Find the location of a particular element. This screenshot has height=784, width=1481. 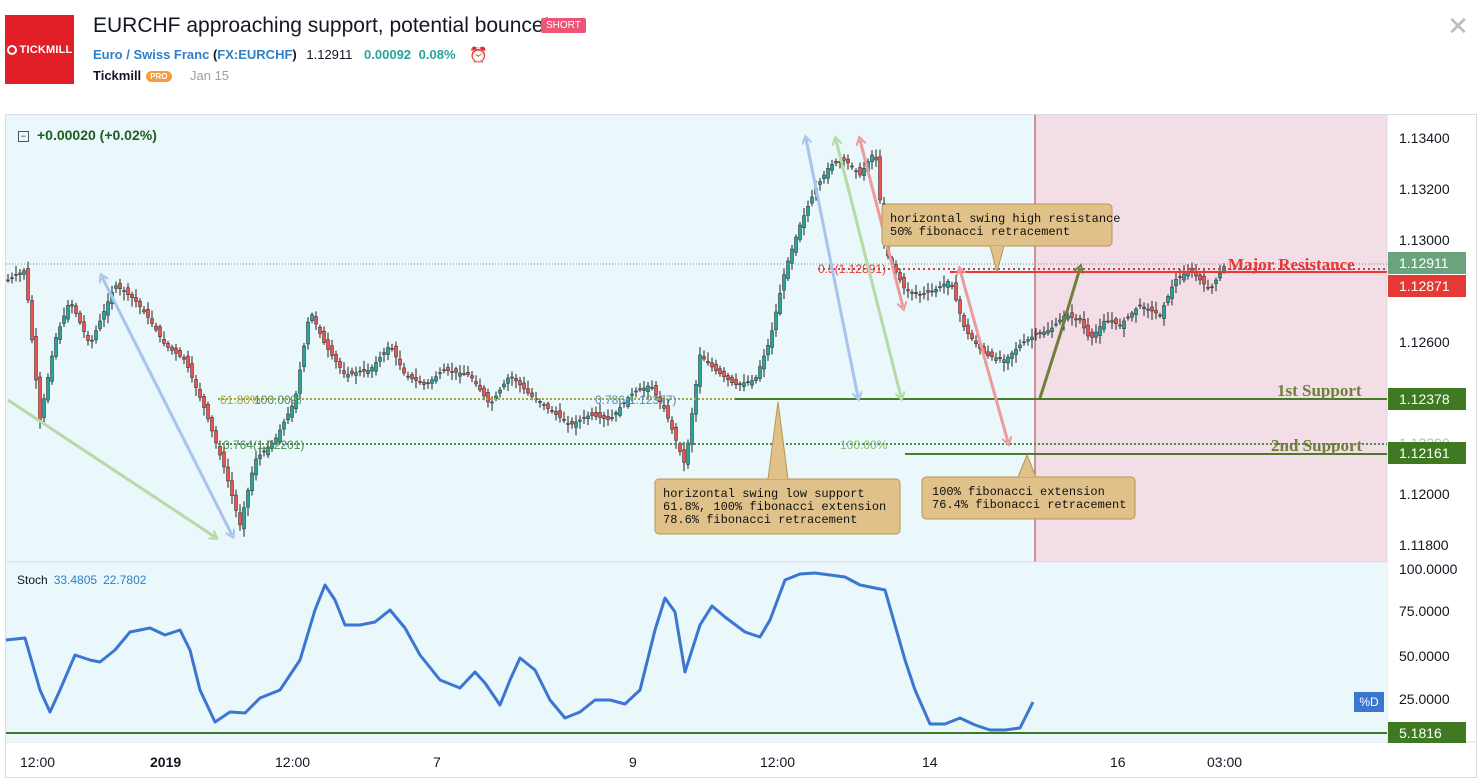

pd-label: %D is located at coordinates (1369, 702).